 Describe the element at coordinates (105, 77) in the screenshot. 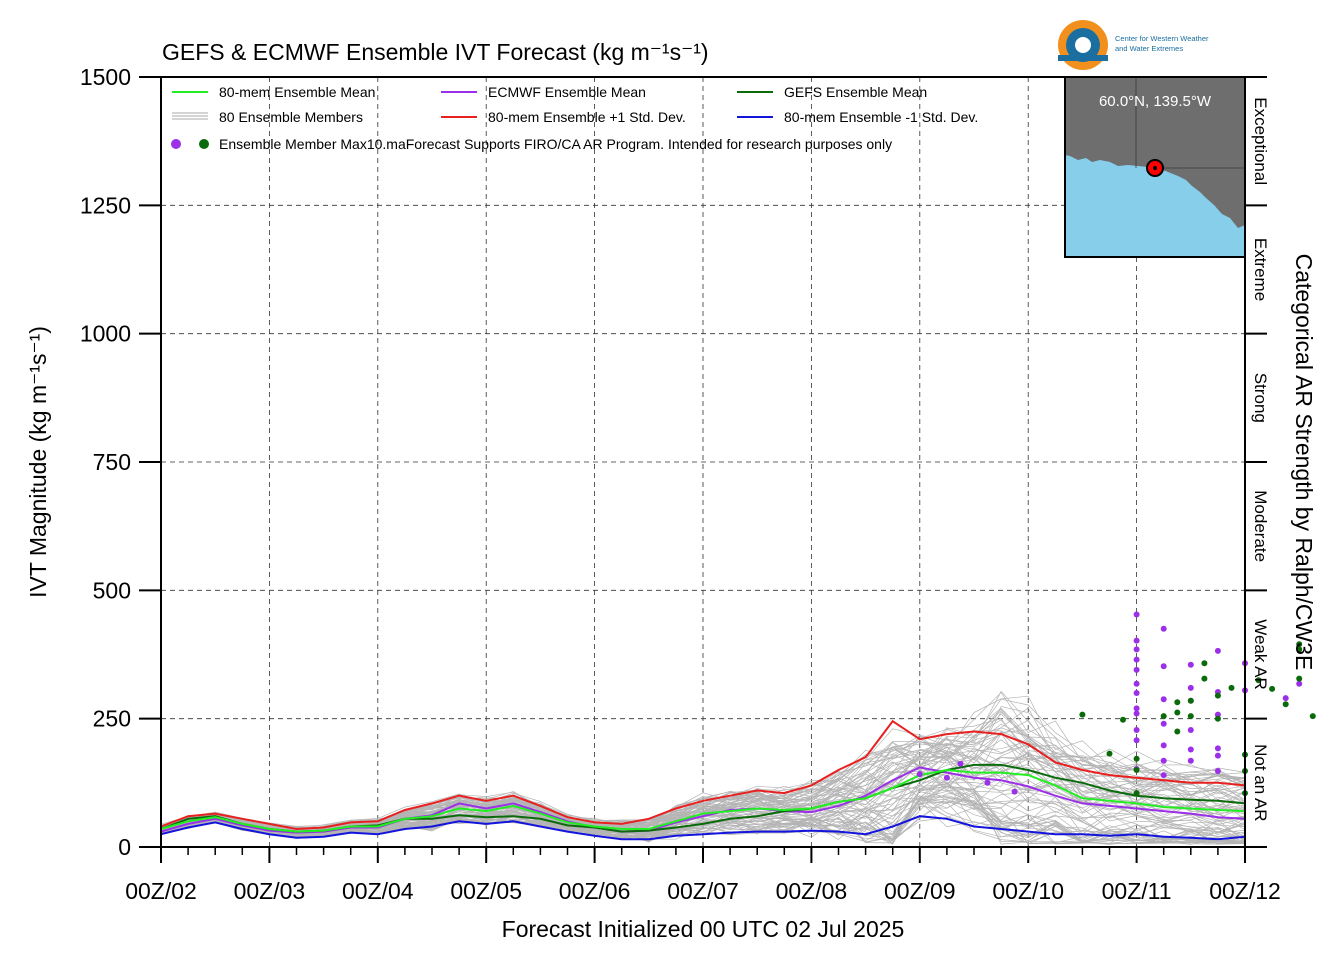

I see `y-tick-label: 1500` at that location.